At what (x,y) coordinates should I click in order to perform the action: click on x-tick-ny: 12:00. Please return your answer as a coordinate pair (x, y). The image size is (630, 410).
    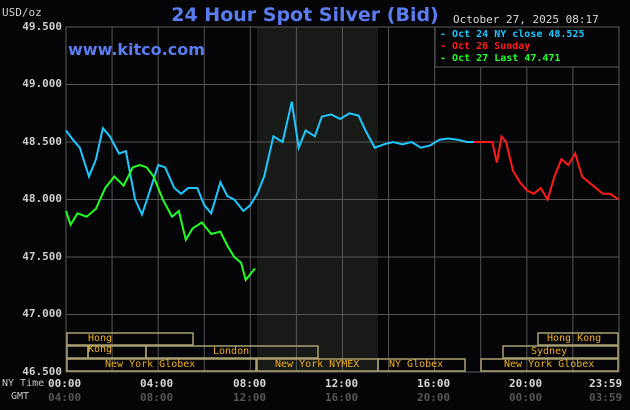
    Looking at the image, I should click on (342, 383).